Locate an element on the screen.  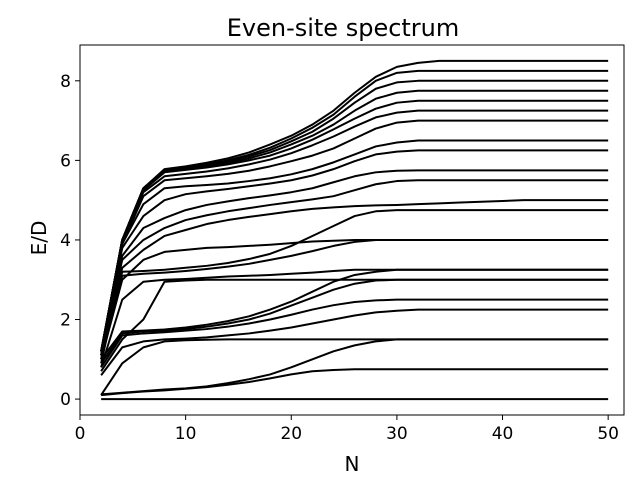
y-axis-label: E/D is located at coordinates (39, 238).